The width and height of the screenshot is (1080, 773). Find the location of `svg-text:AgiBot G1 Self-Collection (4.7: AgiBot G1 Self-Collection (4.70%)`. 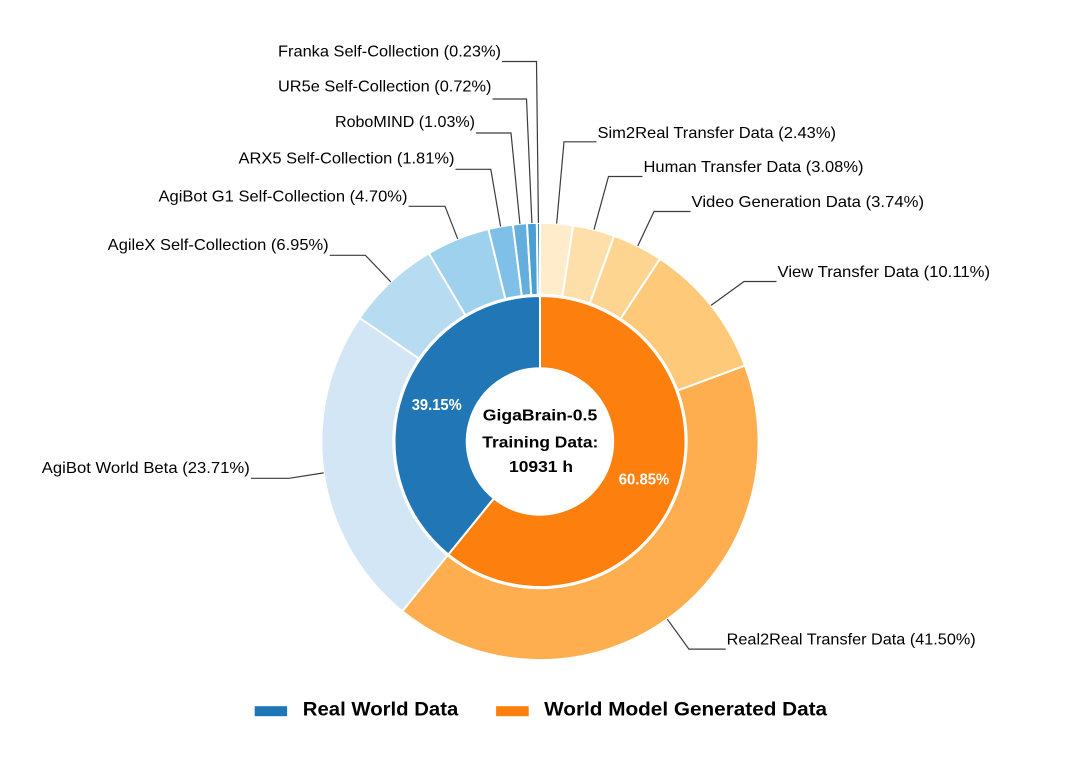

svg-text:AgiBot G1 Self-Collection (4.7: AgiBot G1 Self-Collection (4.70%) is located at coordinates (283, 197).